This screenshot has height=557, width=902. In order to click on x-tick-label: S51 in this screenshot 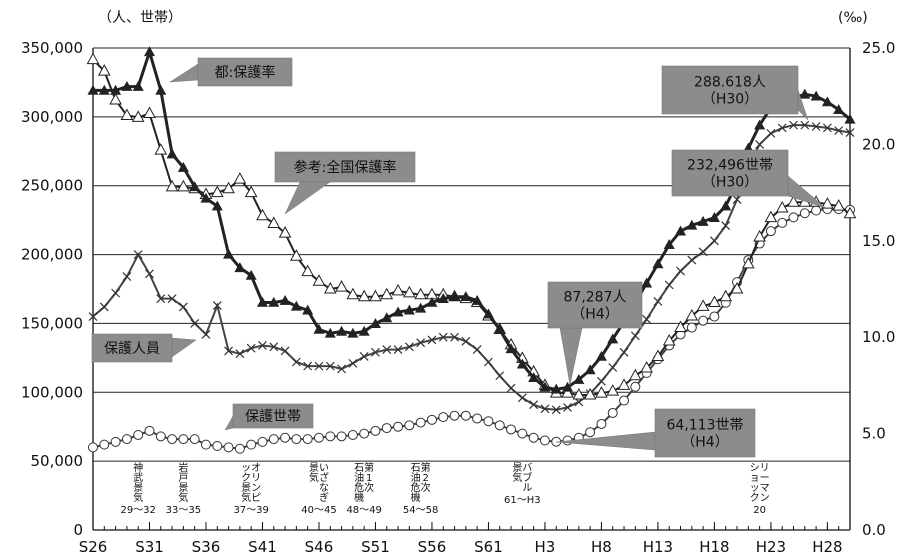, I will do `click(375, 547)`.